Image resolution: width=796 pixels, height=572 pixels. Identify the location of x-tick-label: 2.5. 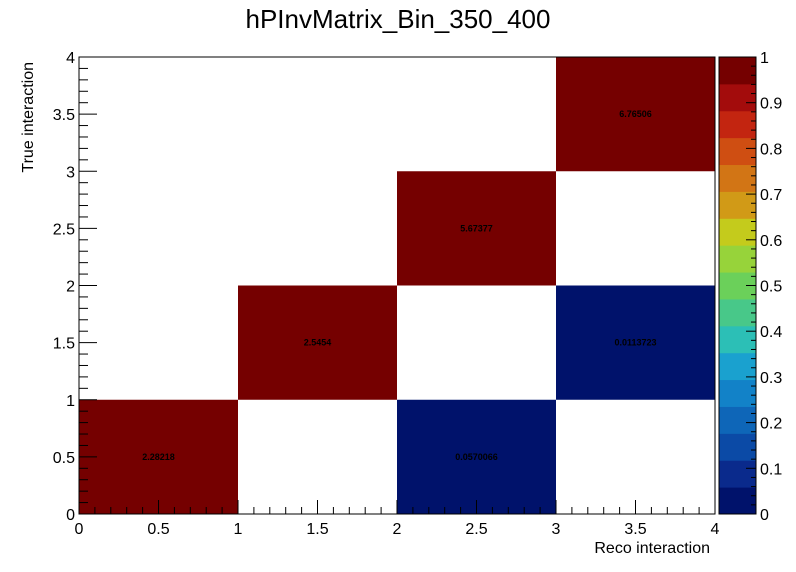
(476, 529).